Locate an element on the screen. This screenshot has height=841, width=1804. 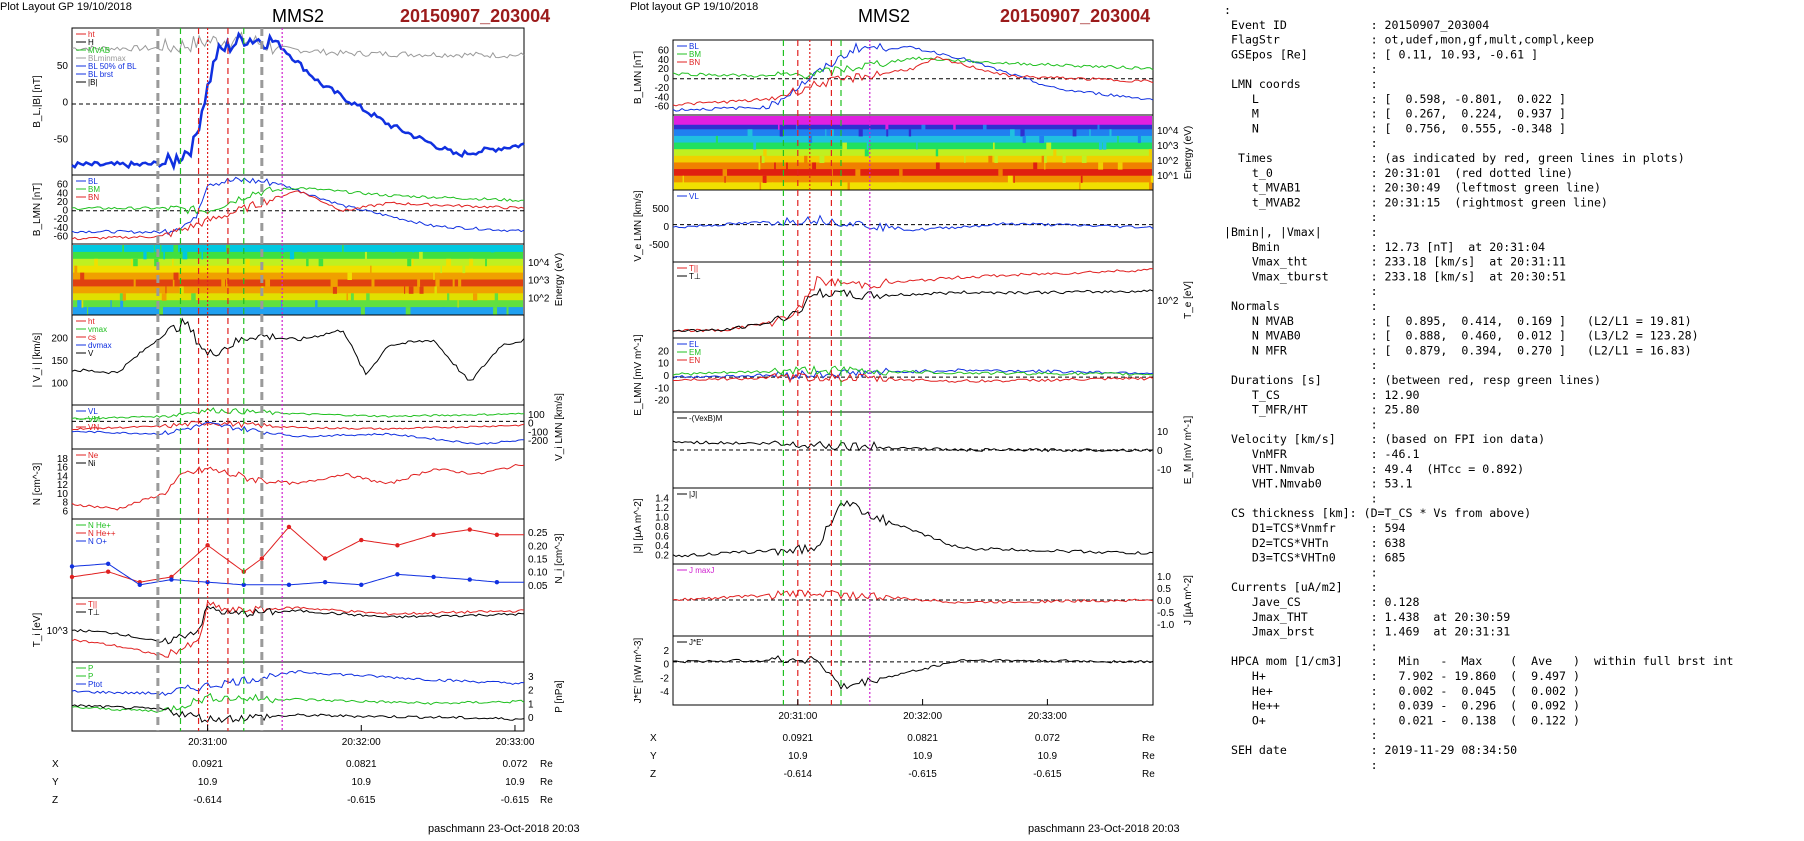
y-axis-label: N_i [cm^-3] is located at coordinates (559, 558).